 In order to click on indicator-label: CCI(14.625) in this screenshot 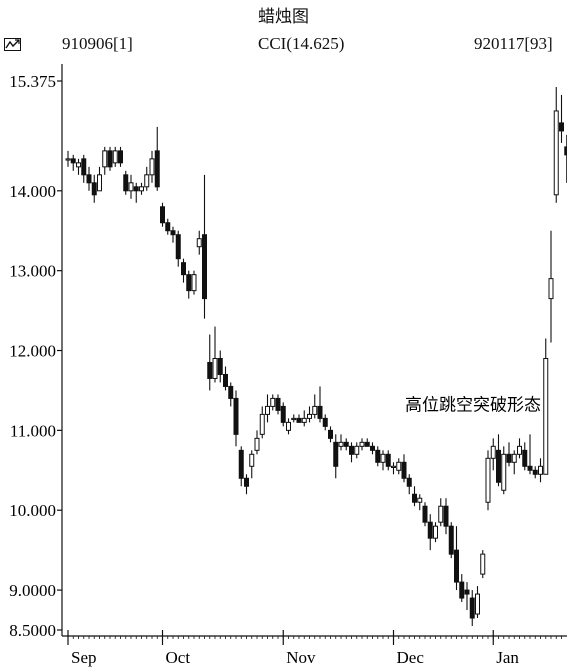, I will do `click(301, 43)`.